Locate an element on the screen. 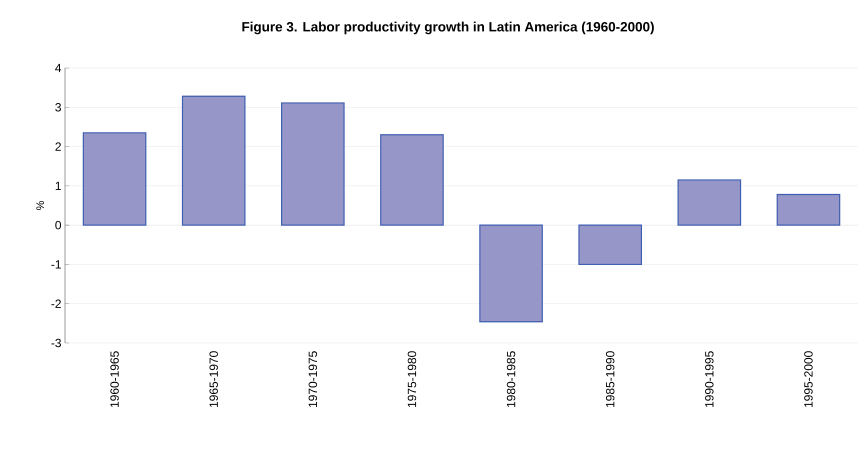 The height and width of the screenshot is (456, 864). y-tick-label: 0 is located at coordinates (58, 225).